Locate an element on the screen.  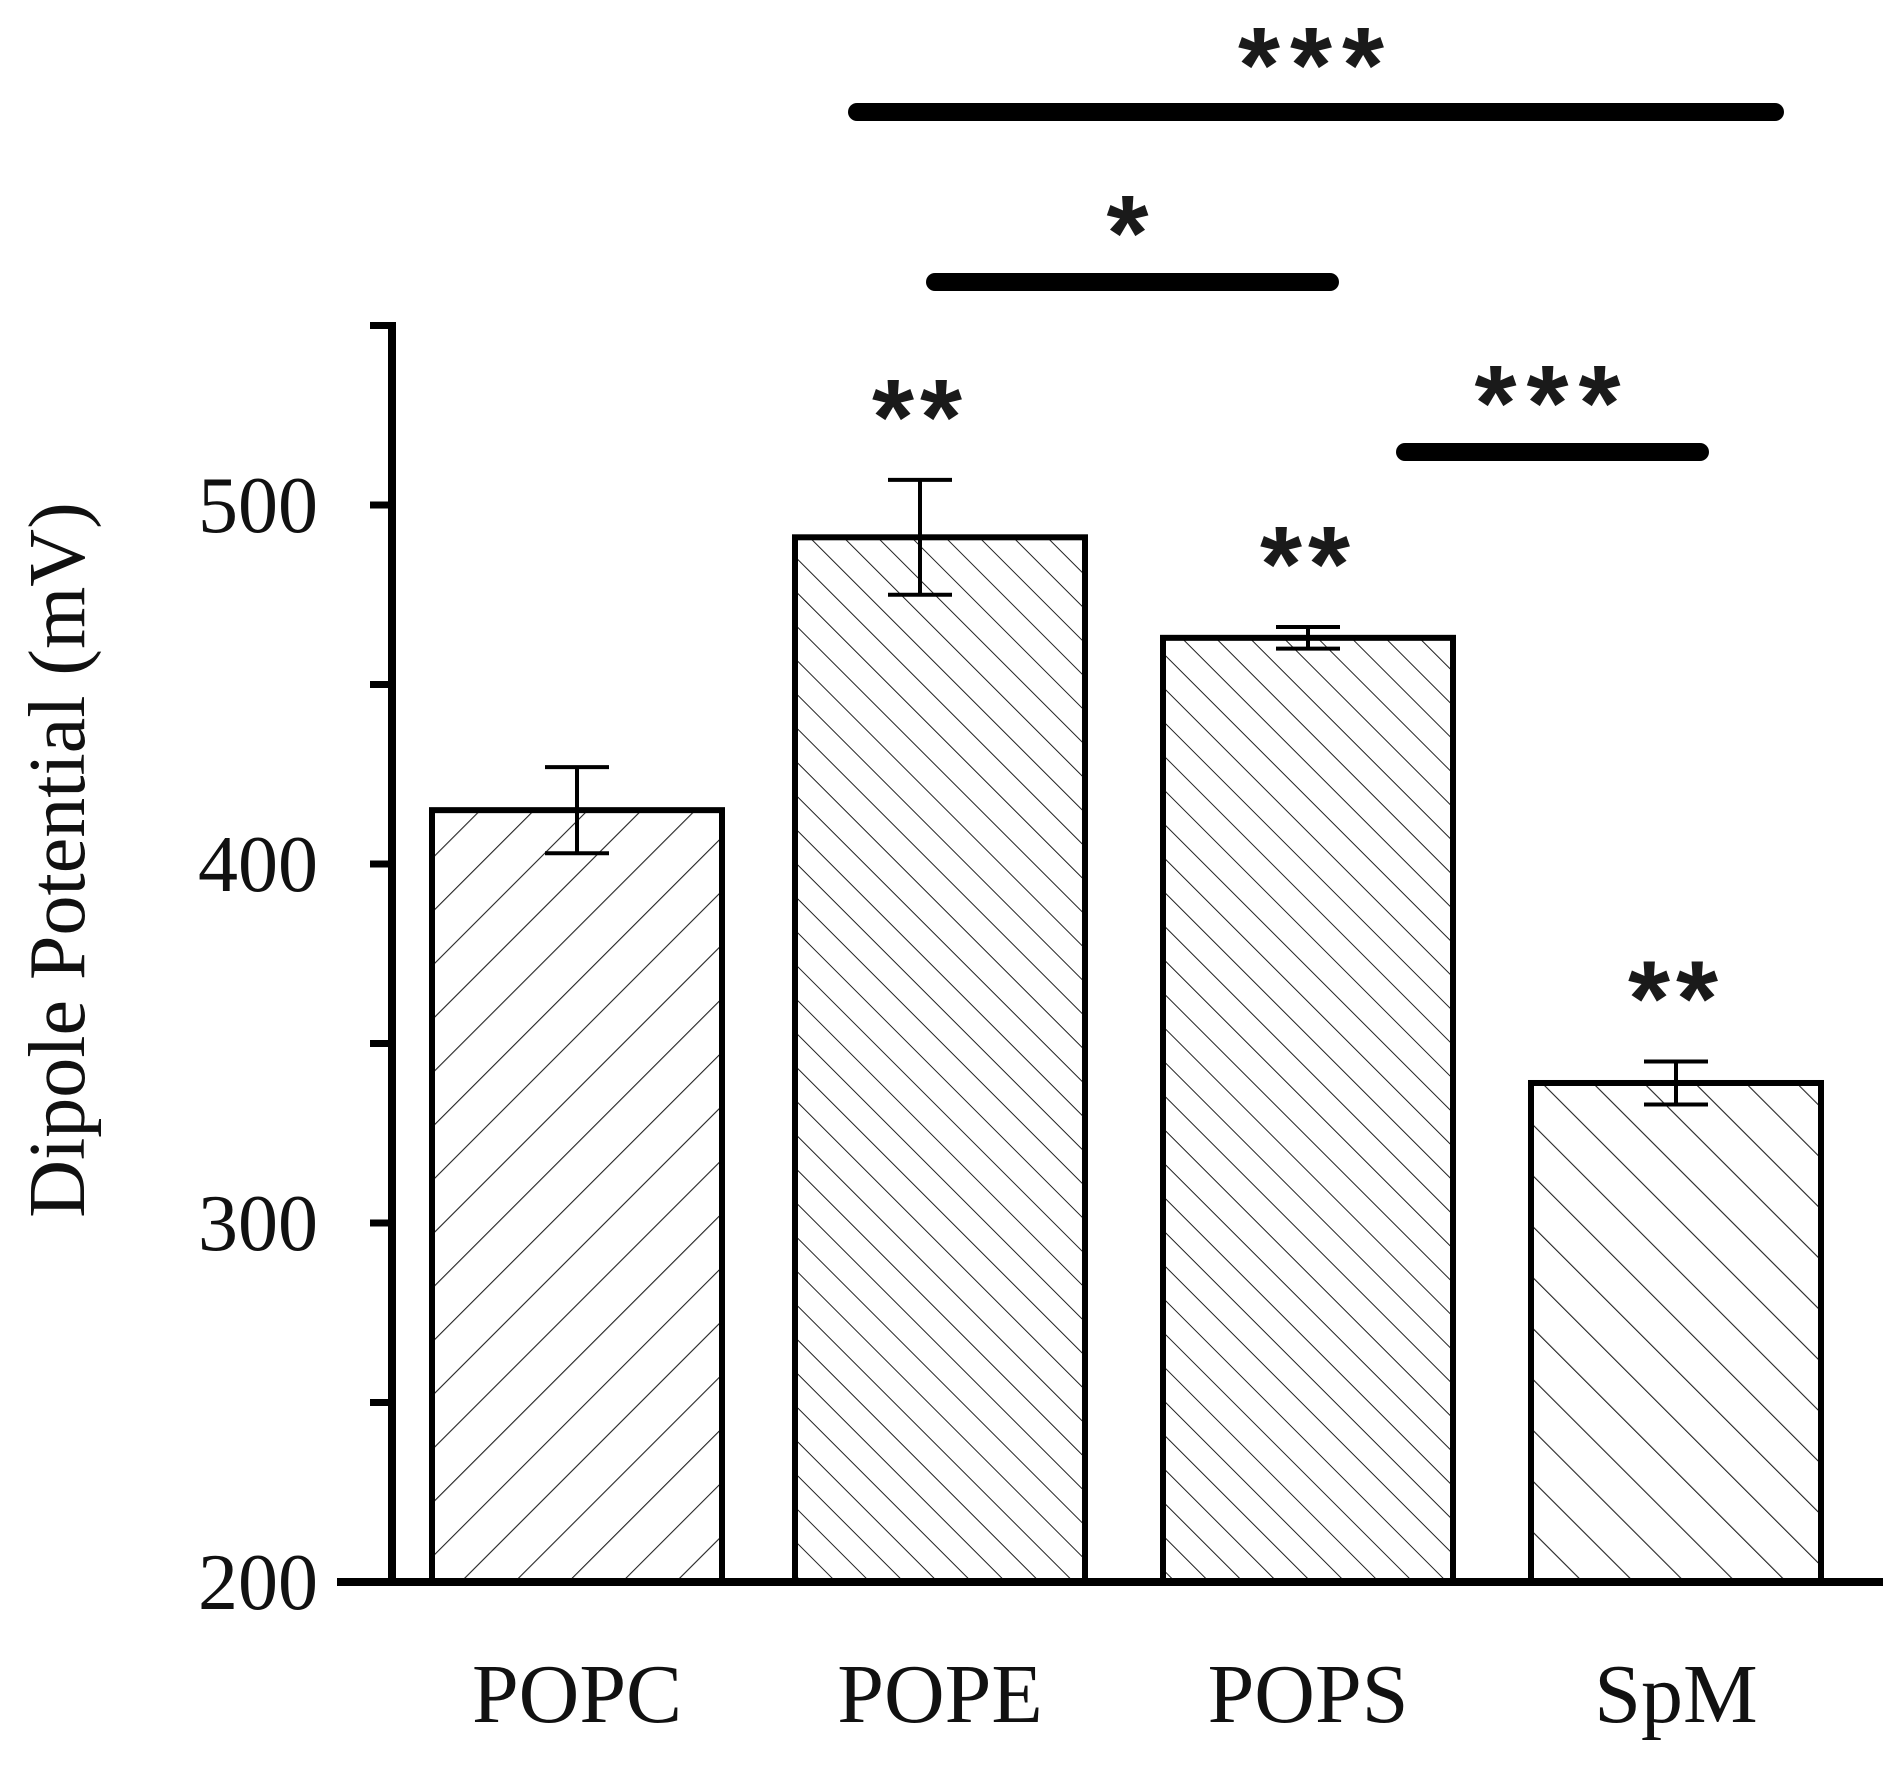
x-tick-label: SpM is located at coordinates (1675, 1694).